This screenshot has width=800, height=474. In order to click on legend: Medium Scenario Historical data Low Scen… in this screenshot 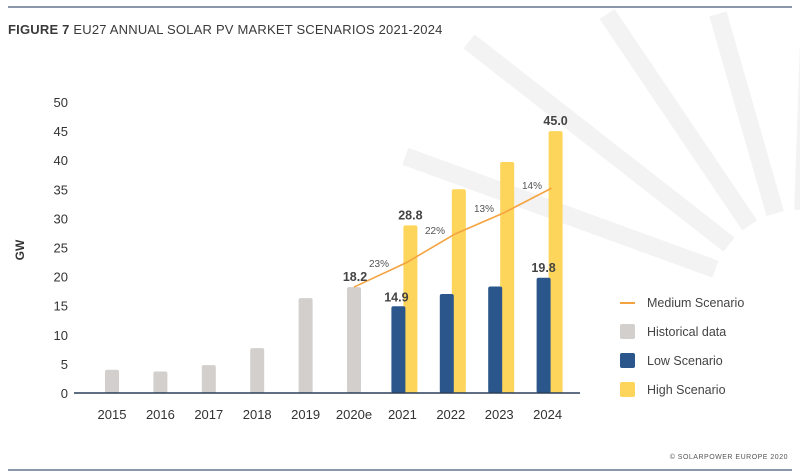, I will do `click(682, 346)`.